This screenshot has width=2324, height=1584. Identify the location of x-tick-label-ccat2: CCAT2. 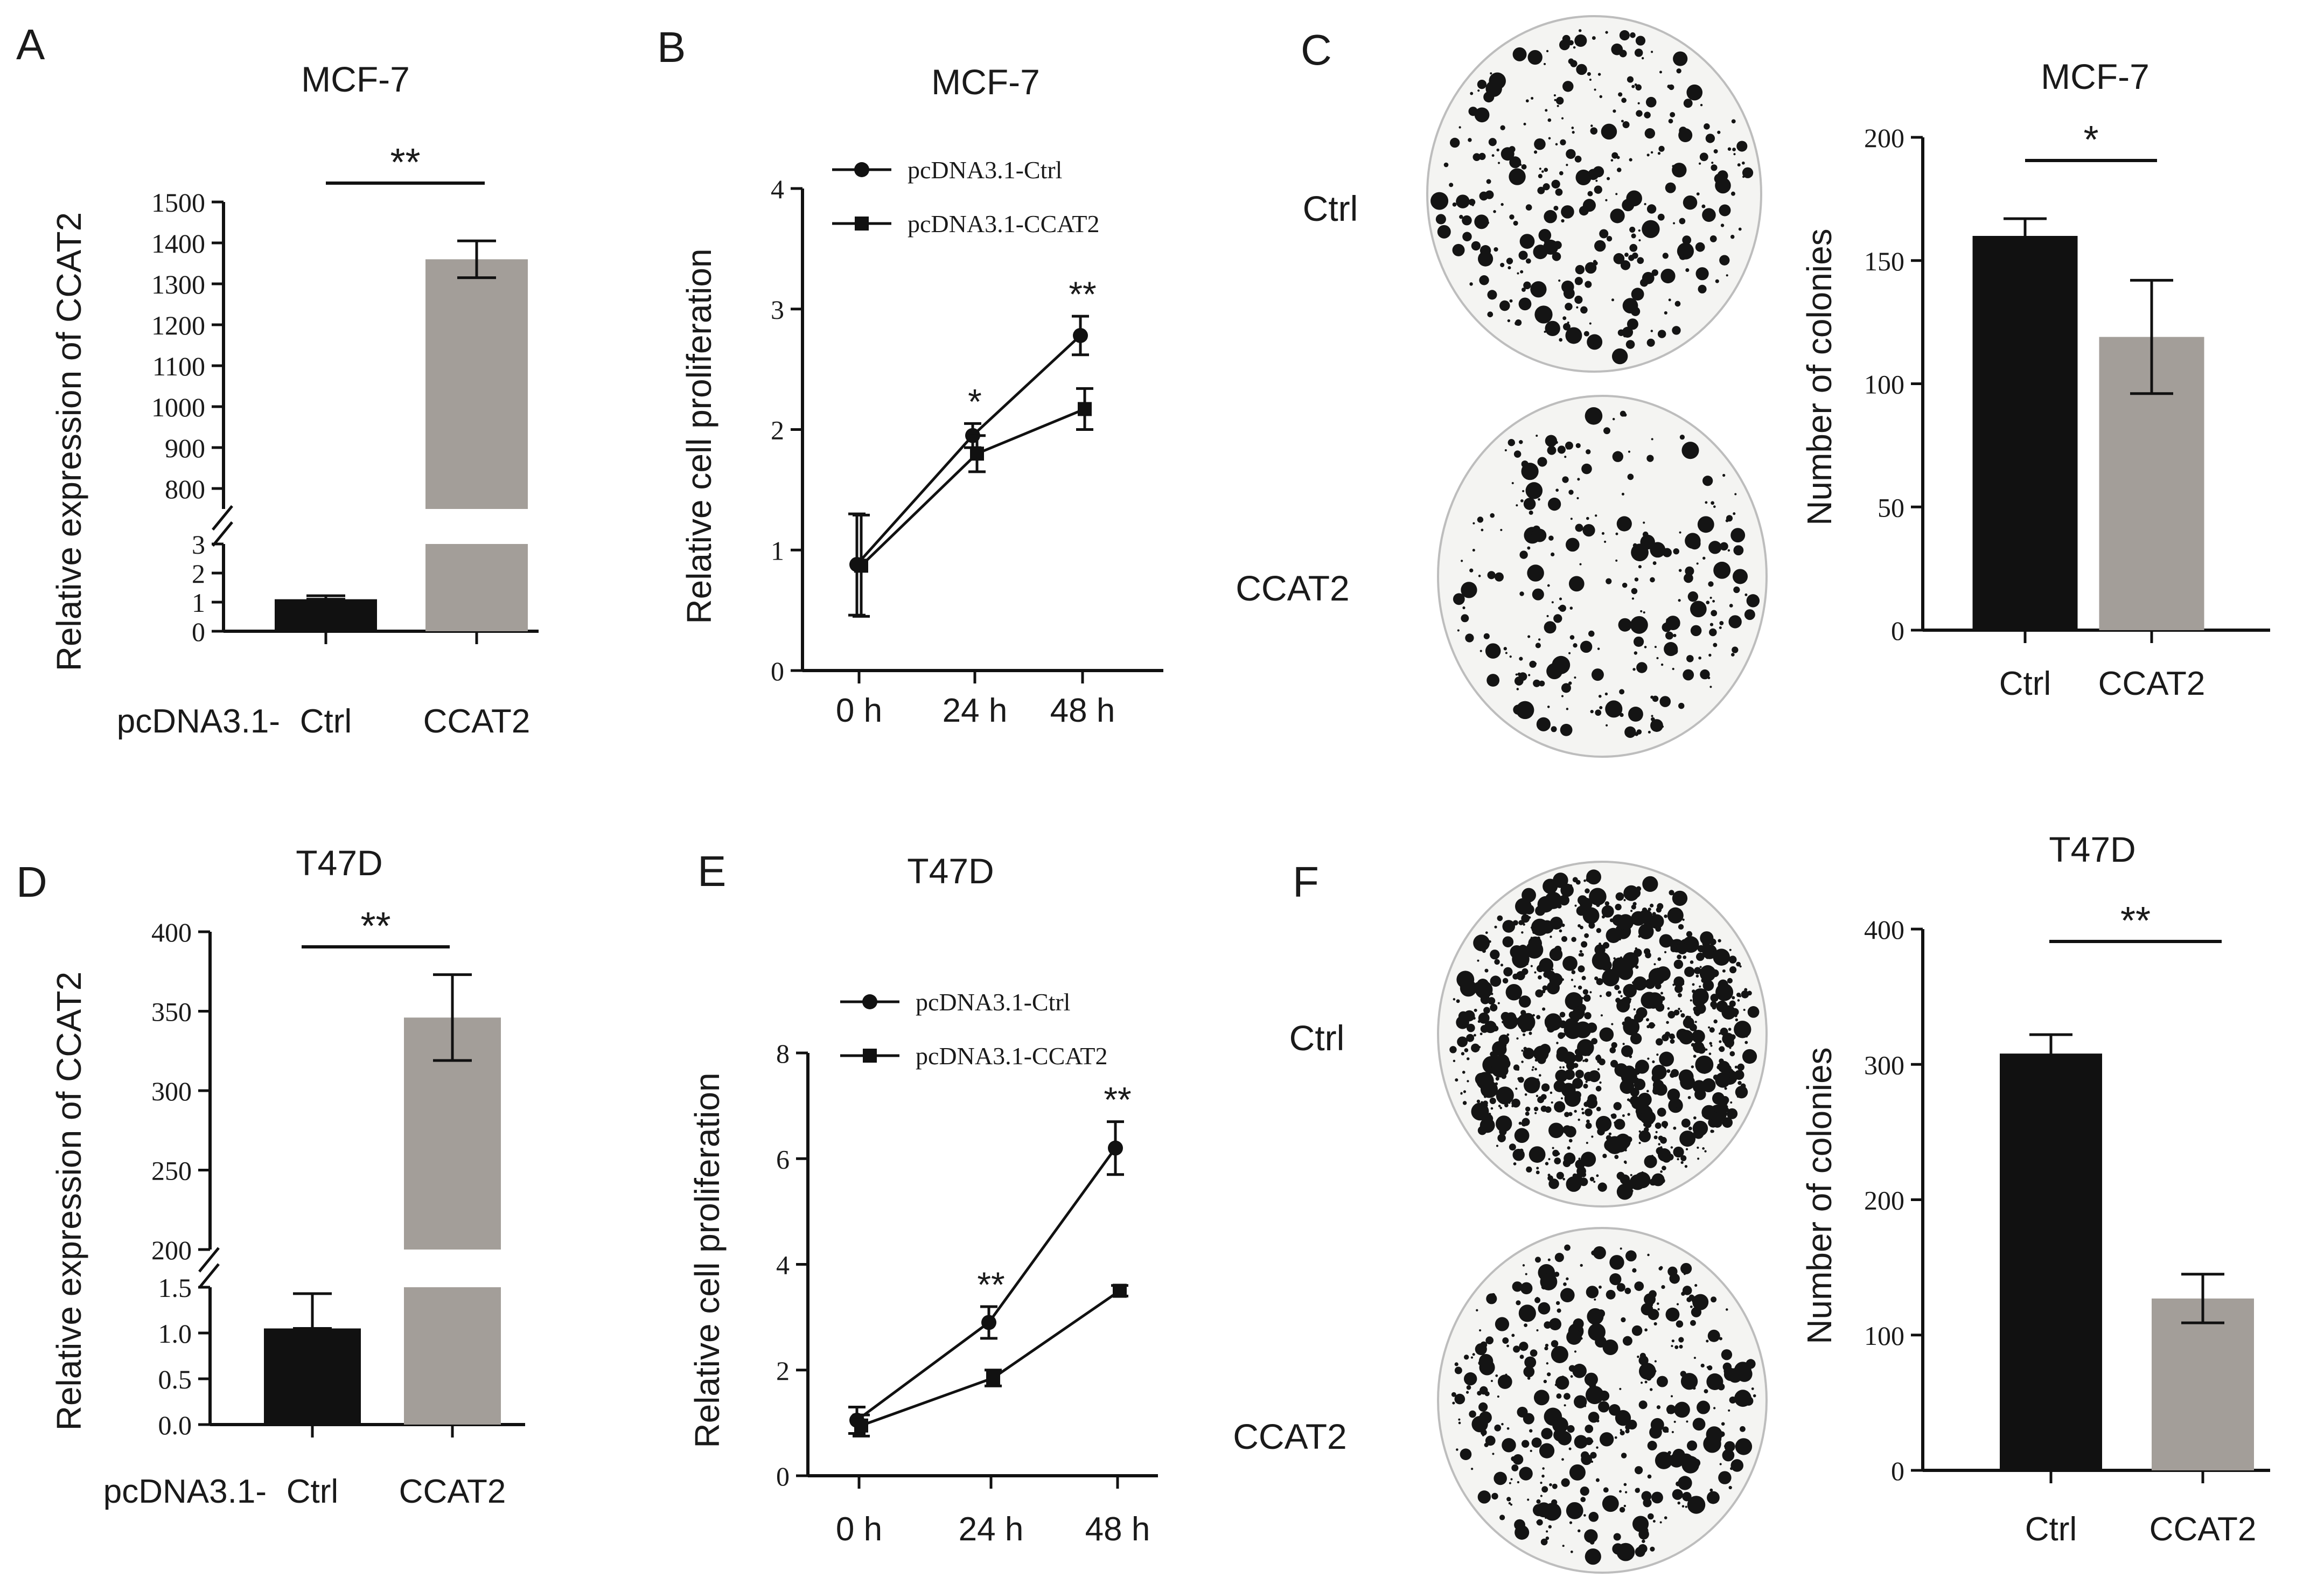
(2203, 1529).